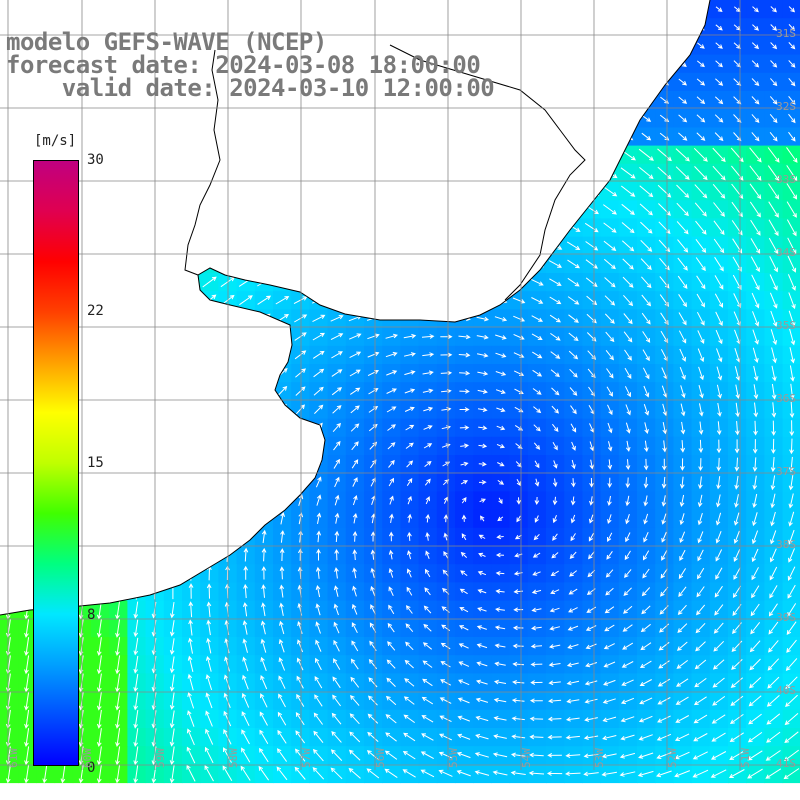  What do you see at coordinates (786, 690) in the screenshot?
I see `latitude-label: 40S` at bounding box center [786, 690].